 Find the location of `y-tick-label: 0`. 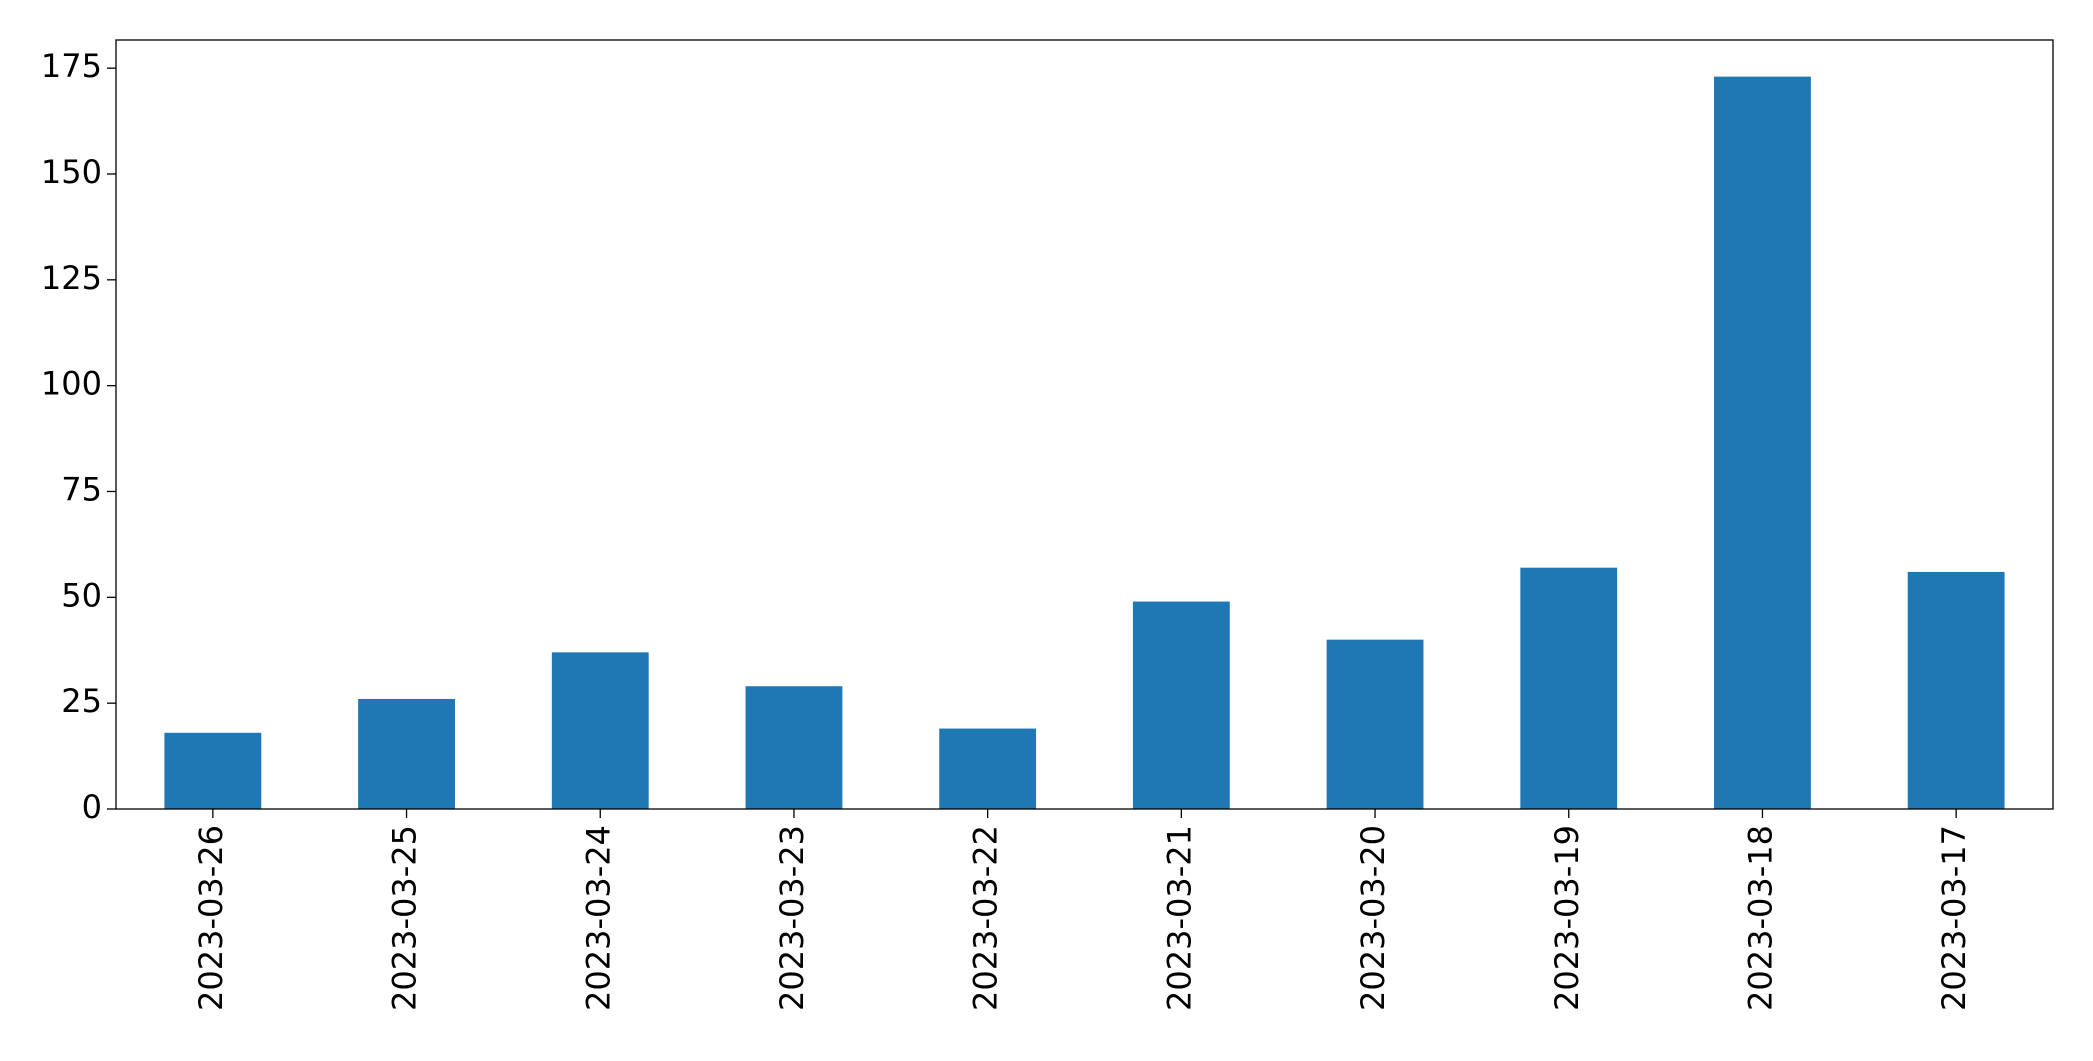

y-tick-label: 0 is located at coordinates (92, 807).